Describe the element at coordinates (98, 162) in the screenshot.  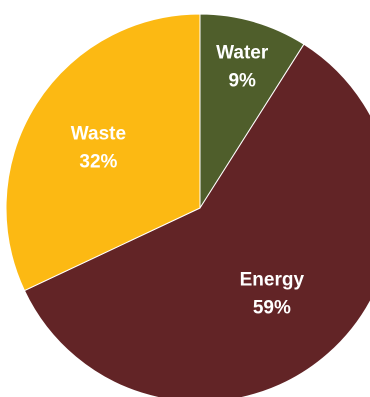
I see `slice-value-waste: 32%` at that location.